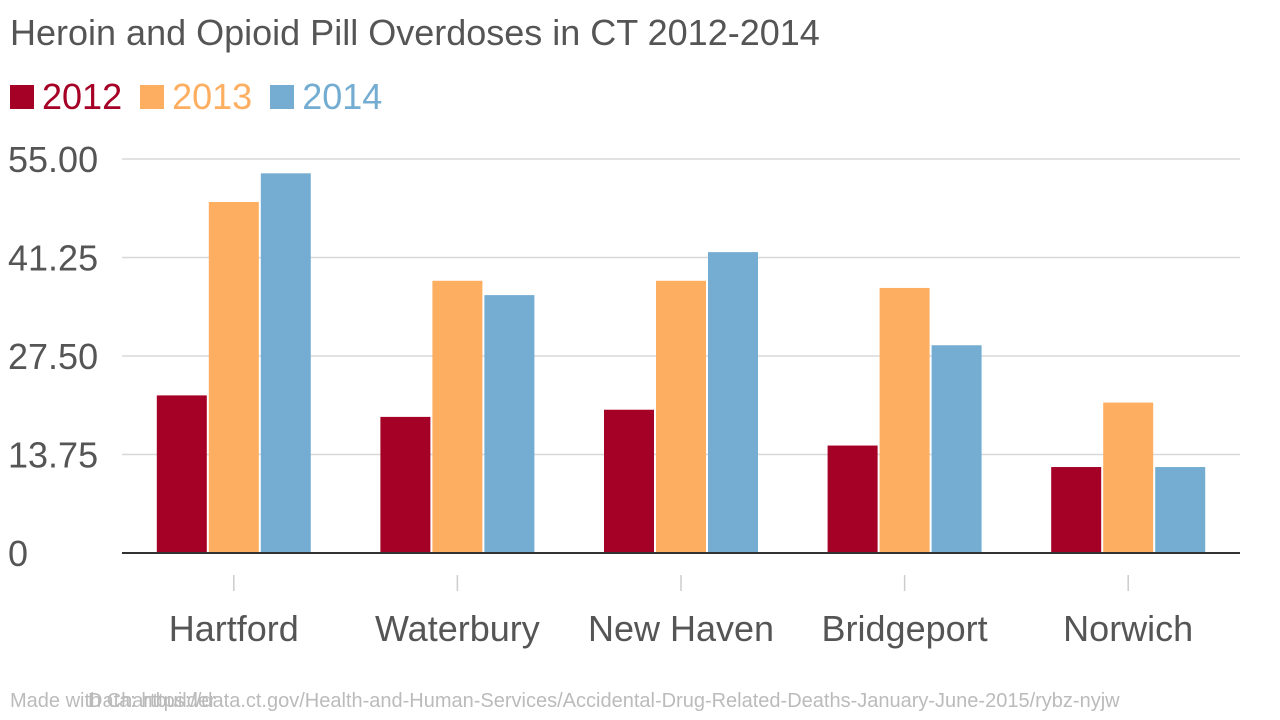  Describe the element at coordinates (1076, 510) in the screenshot. I see `bar-norwich-2012` at that location.